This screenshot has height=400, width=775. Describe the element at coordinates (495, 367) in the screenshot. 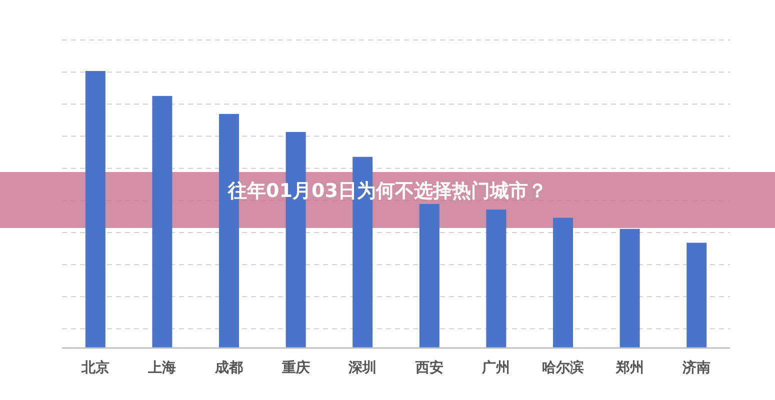

I see `x-tick-label: 广州` at that location.